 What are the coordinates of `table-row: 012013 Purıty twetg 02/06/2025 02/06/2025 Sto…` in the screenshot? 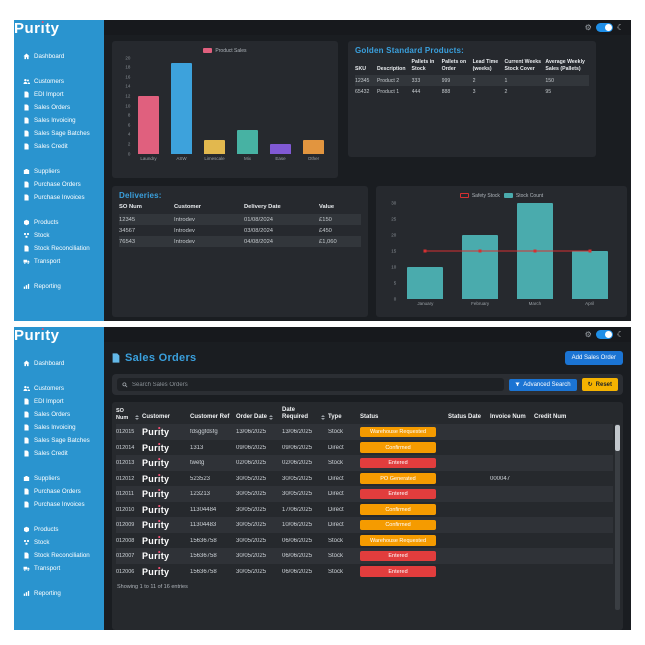 It's located at (364, 463).